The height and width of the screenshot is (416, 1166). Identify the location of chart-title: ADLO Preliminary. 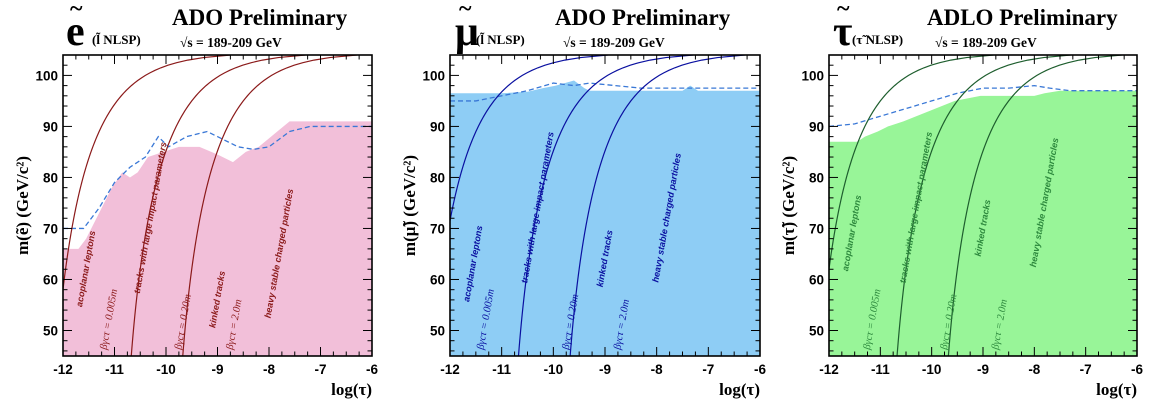
(1022, 17).